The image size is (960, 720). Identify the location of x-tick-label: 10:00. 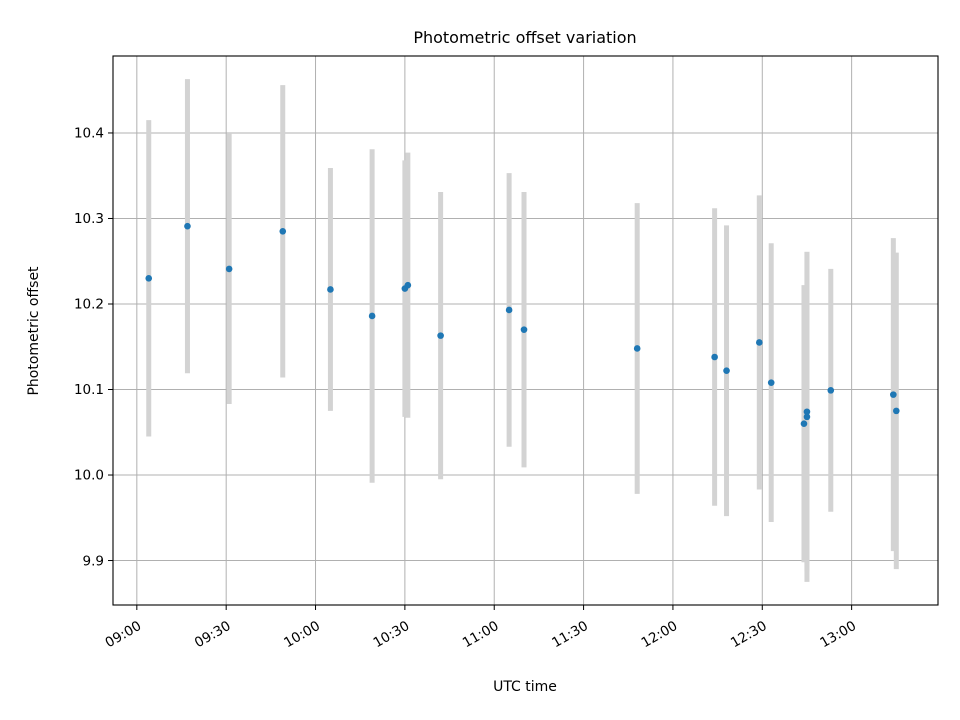
(302, 634).